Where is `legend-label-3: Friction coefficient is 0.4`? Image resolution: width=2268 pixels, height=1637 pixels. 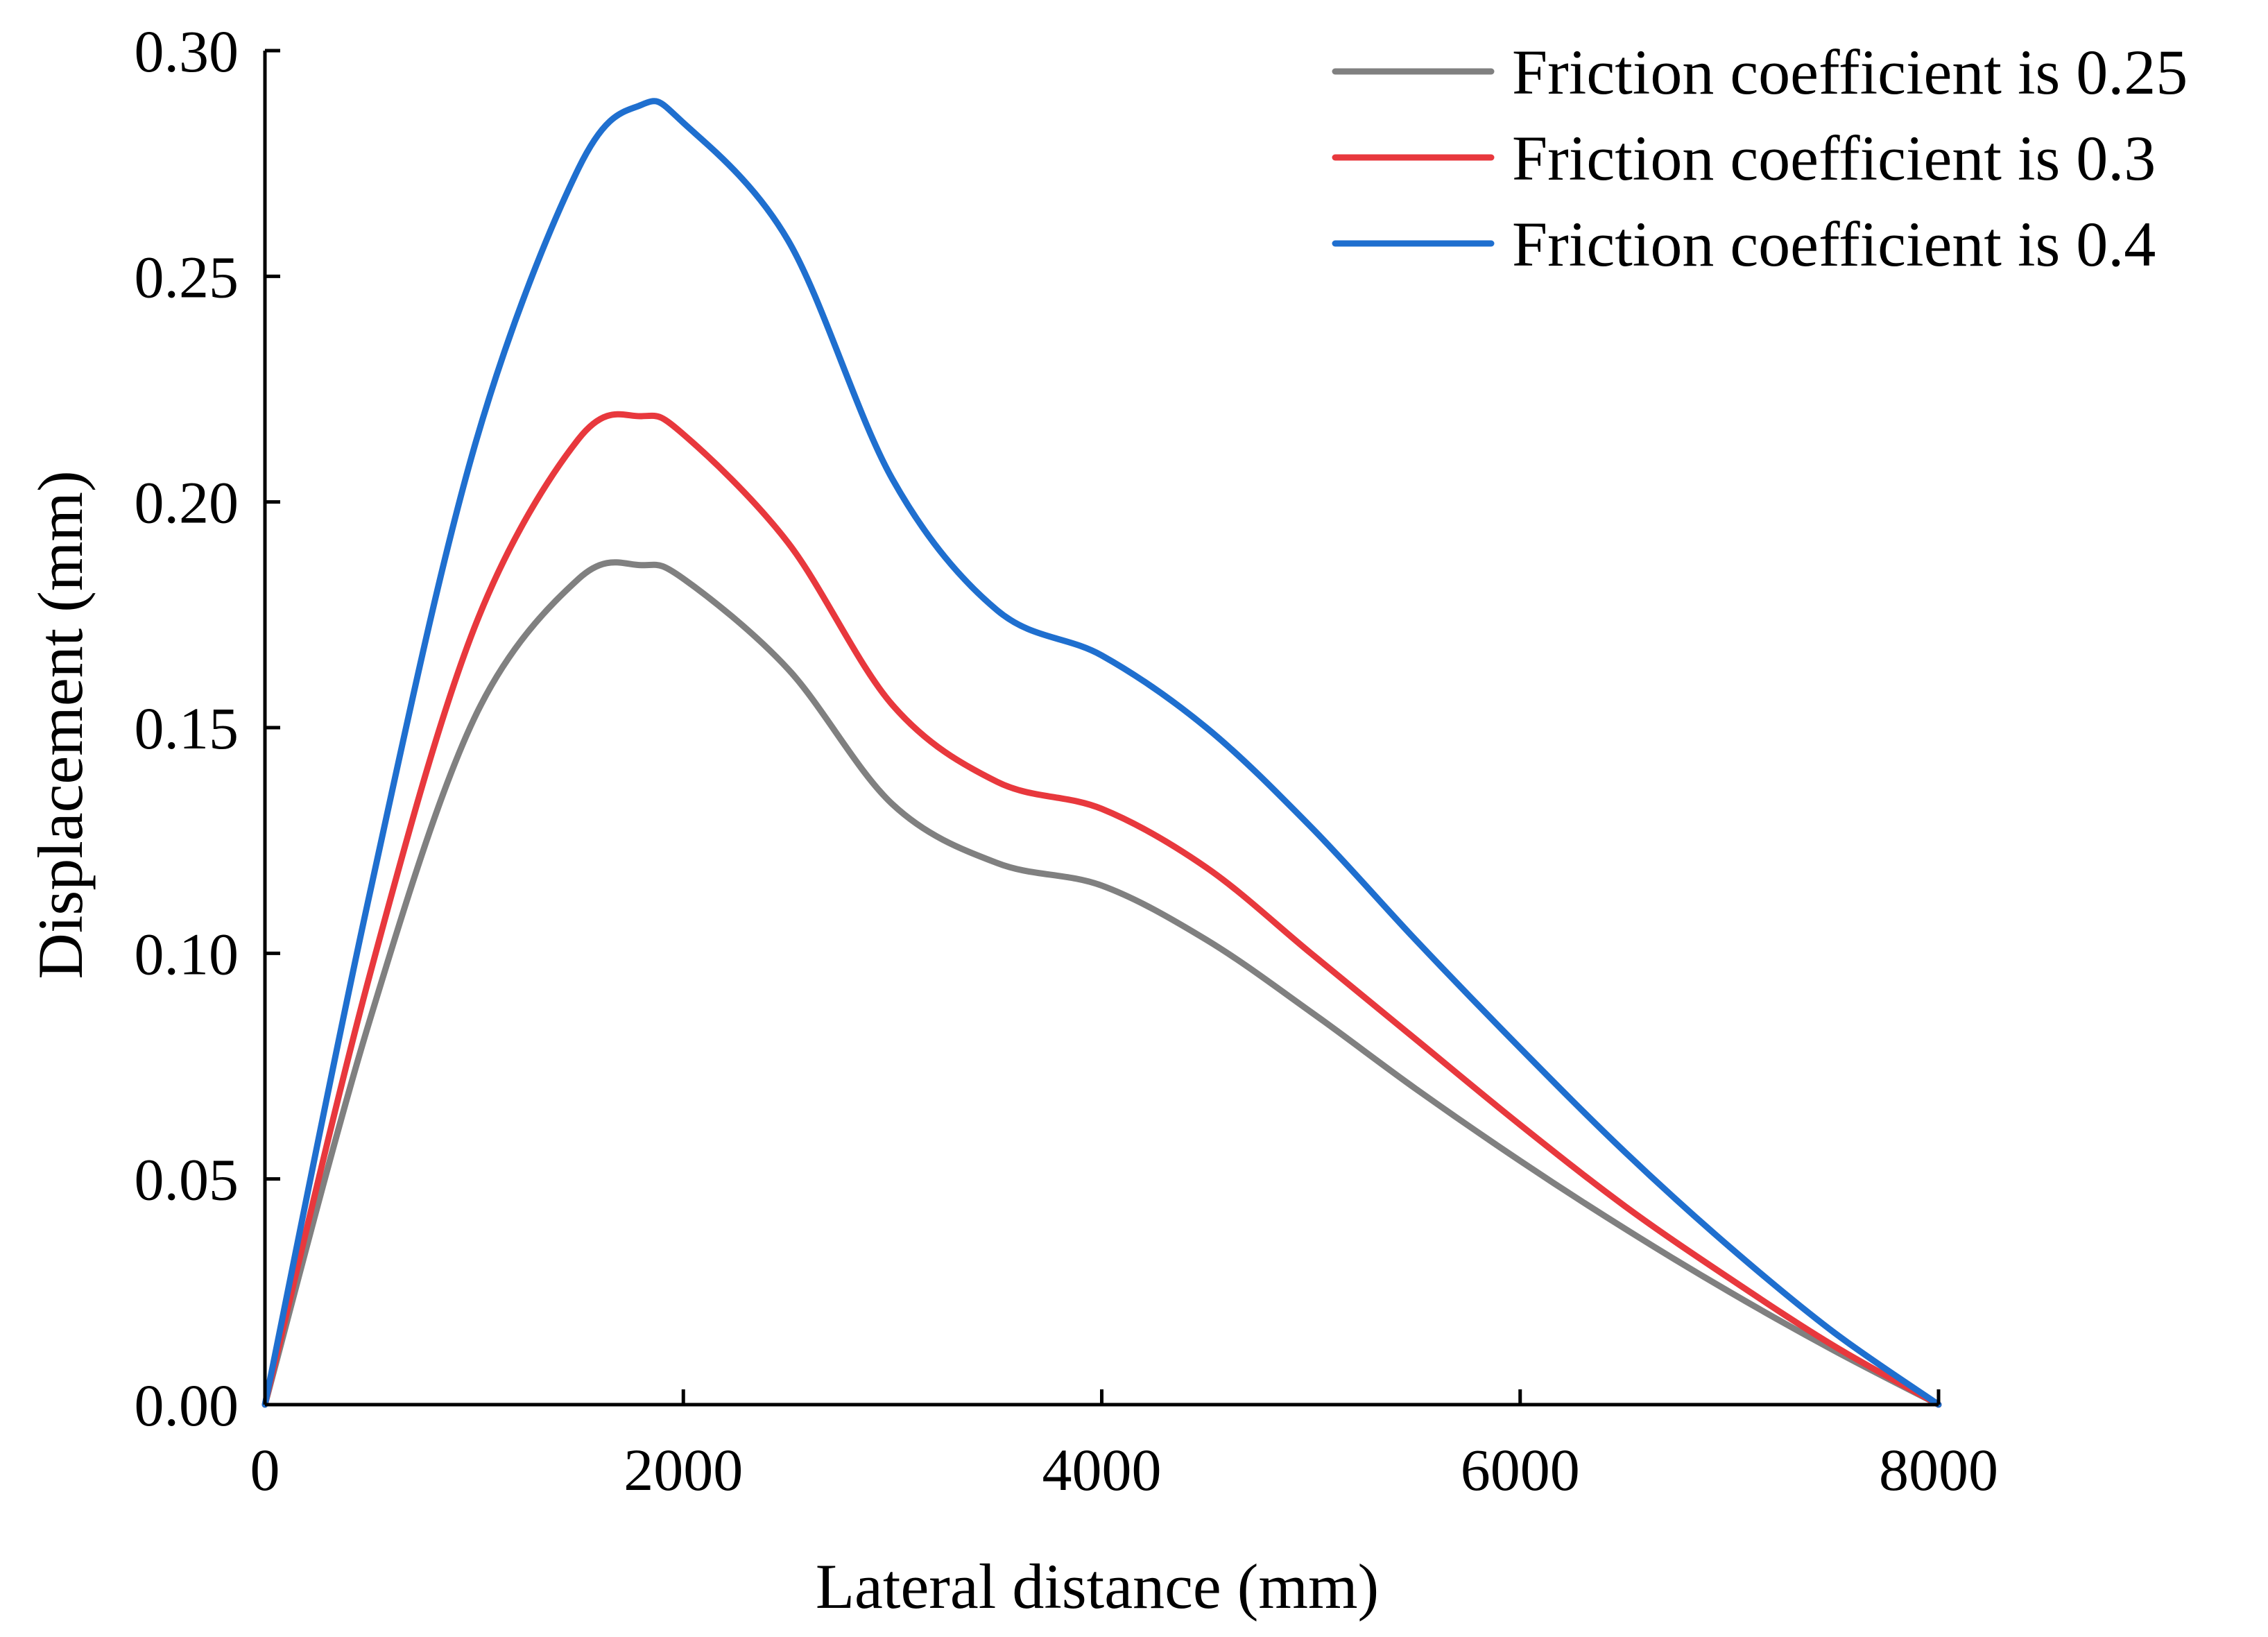 legend-label-3: Friction coefficient is 0.4 is located at coordinates (1834, 244).